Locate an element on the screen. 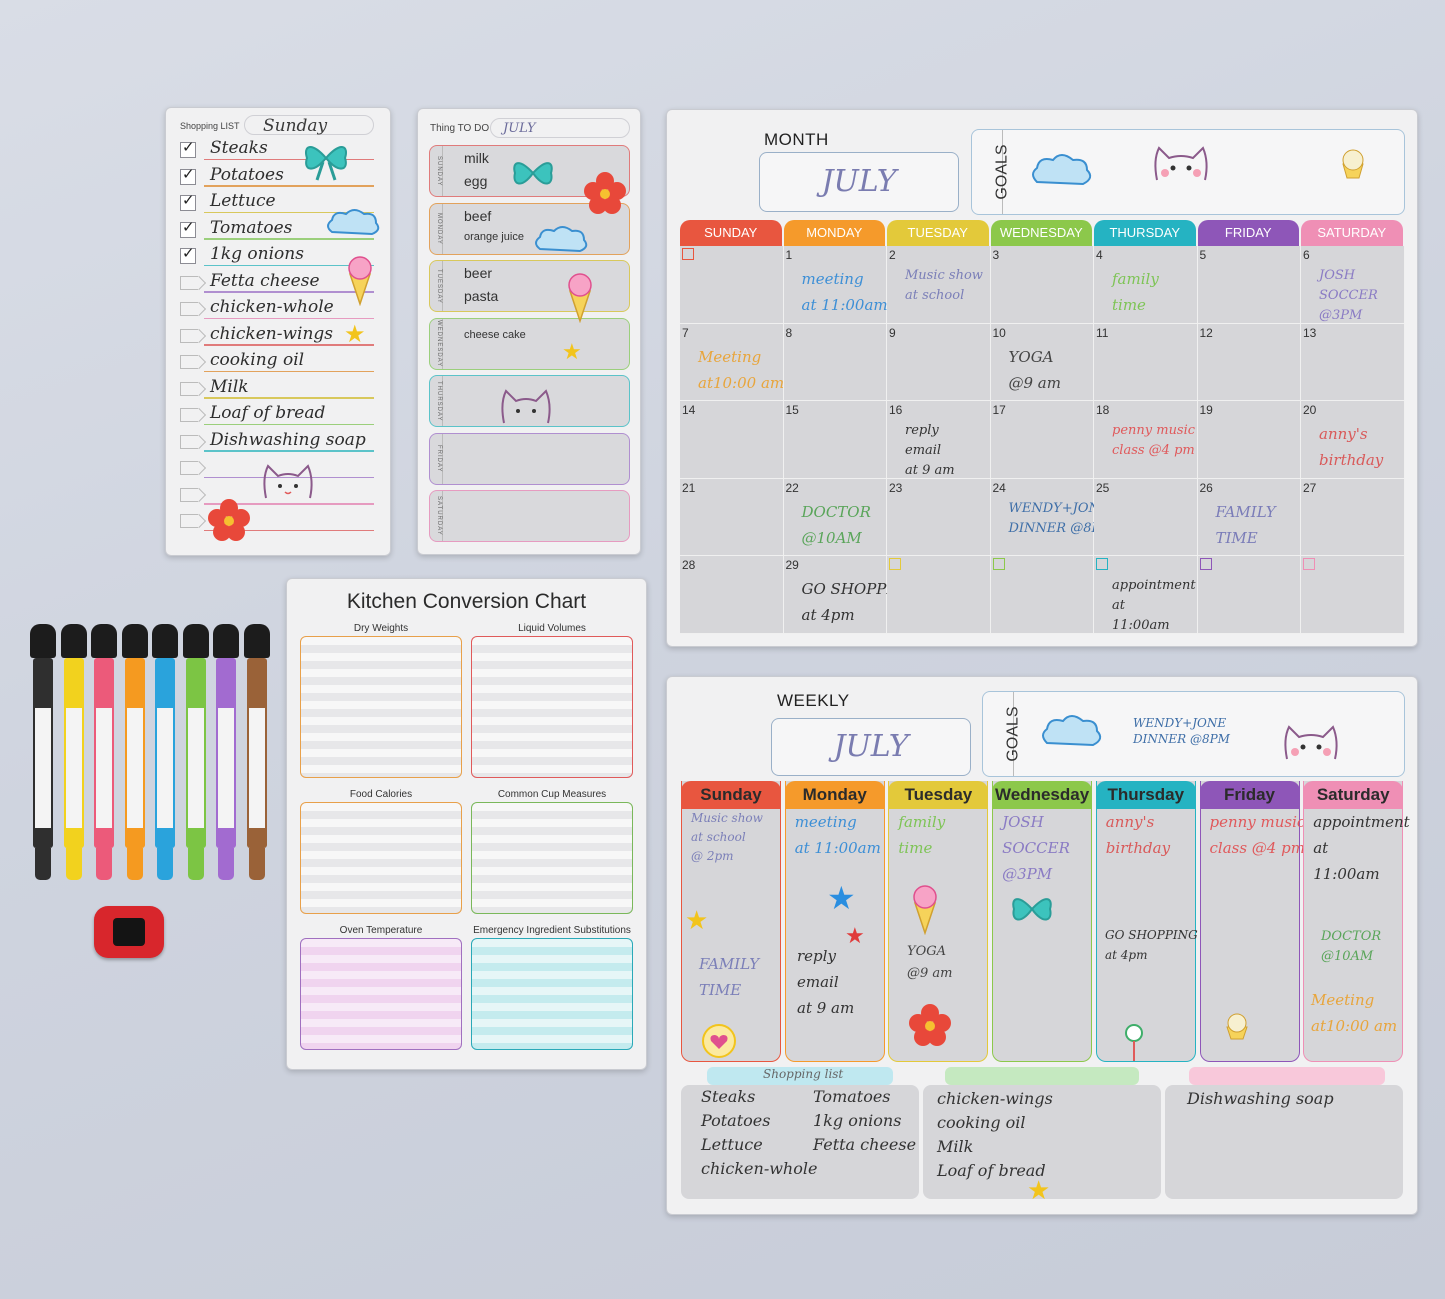  marker-end is located at coordinates (73, 864).